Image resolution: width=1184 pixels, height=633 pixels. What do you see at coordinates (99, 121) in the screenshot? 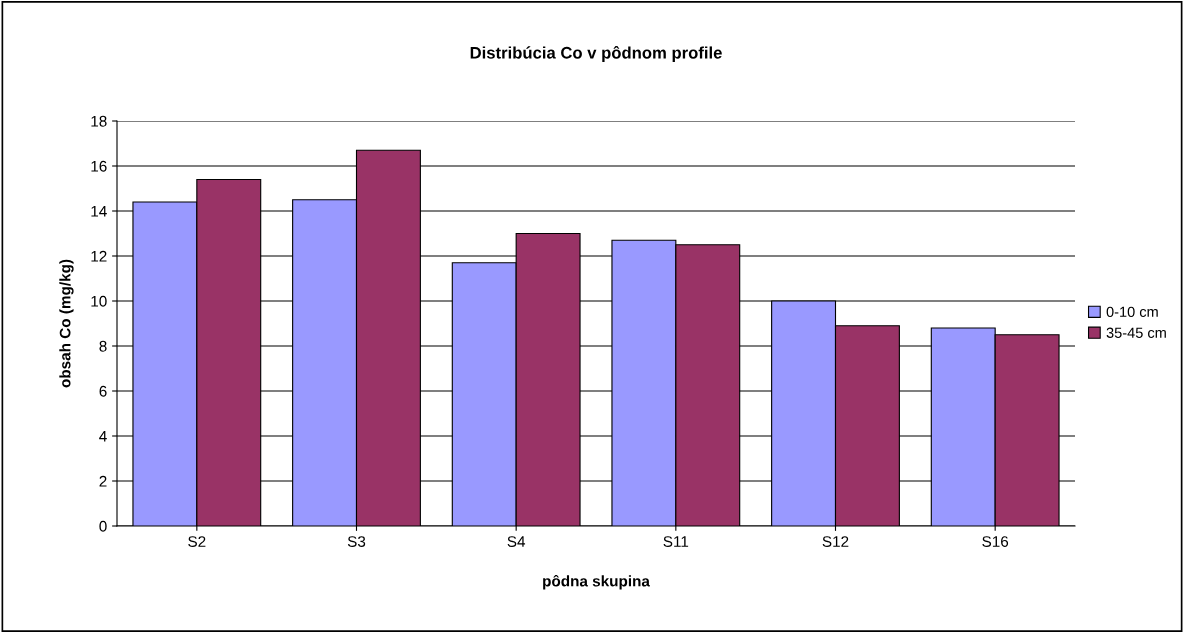
I see `y-tick-label: 18` at bounding box center [99, 121].